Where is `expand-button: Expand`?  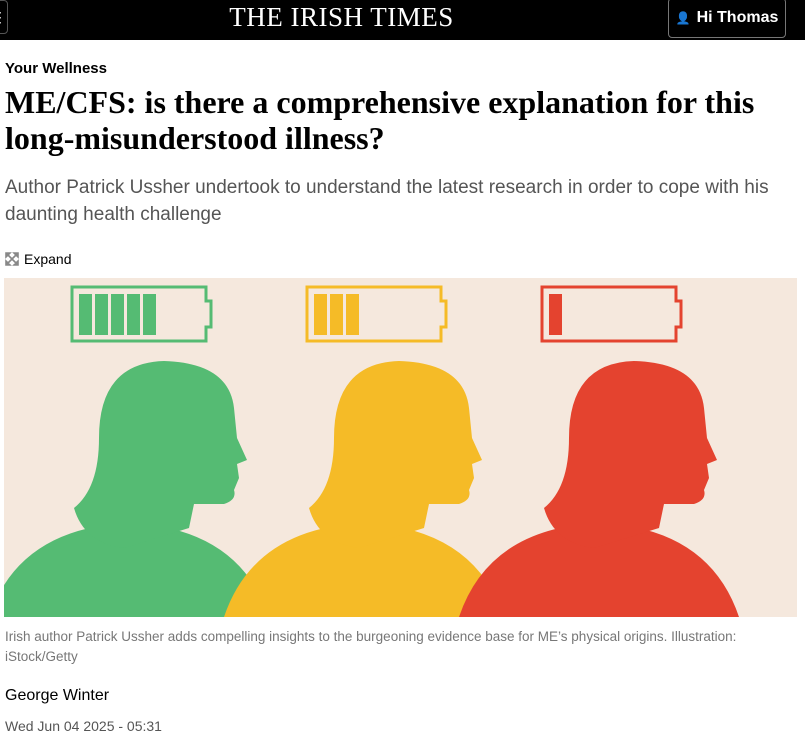 expand-button: Expand is located at coordinates (38, 259).